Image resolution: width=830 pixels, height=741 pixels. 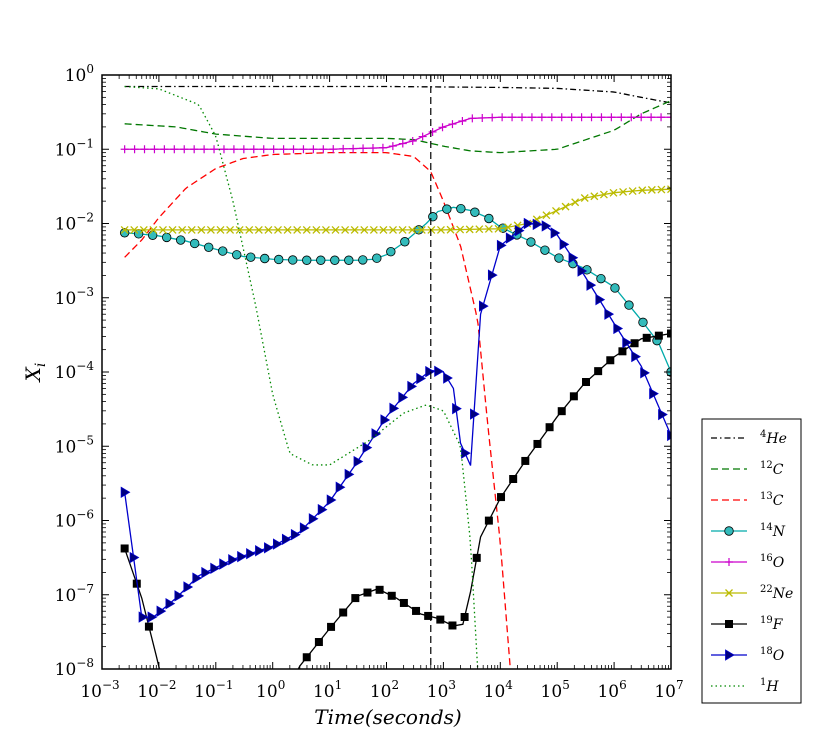 What do you see at coordinates (156, 690) in the screenshot?
I see `x-tick-label: 10⁻²` at bounding box center [156, 690].